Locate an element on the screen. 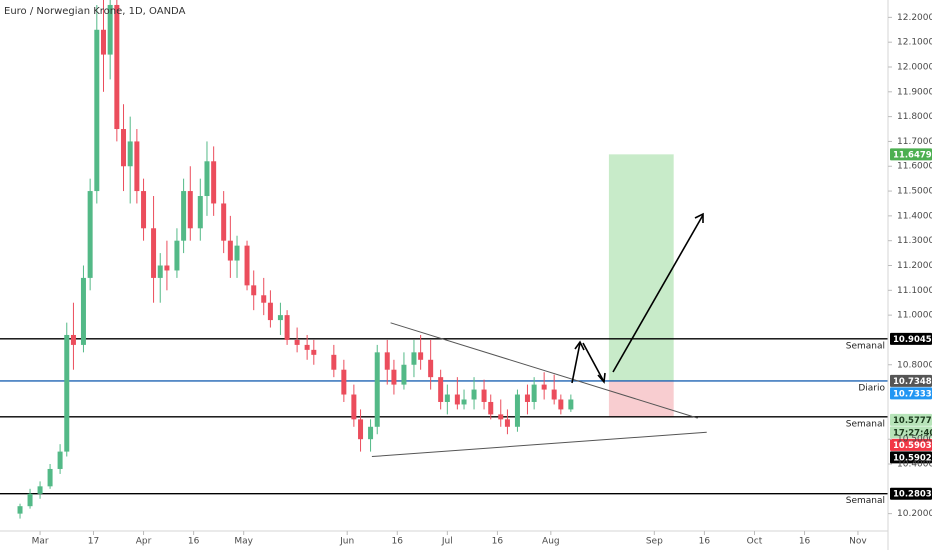  x-tick-label: May is located at coordinates (243, 542).